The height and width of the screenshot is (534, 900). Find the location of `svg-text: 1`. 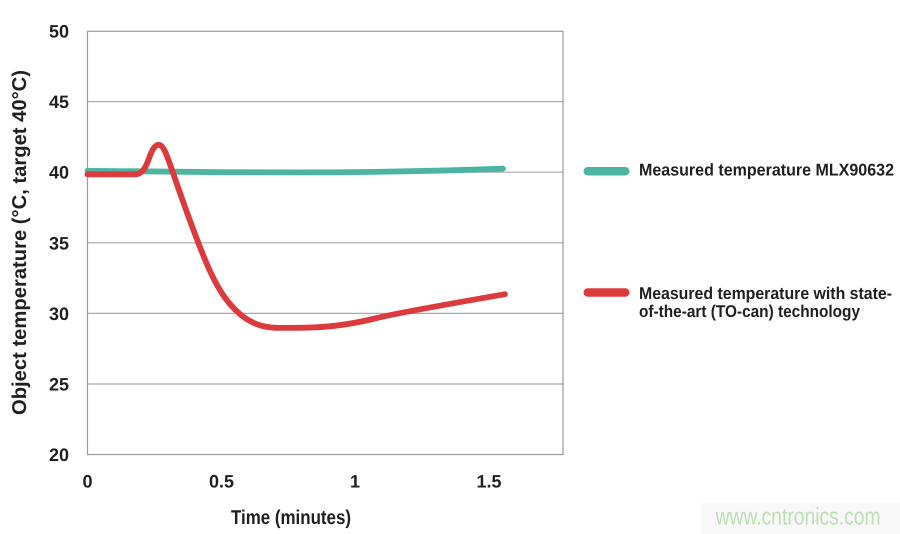

svg-text: 1 is located at coordinates (355, 482).